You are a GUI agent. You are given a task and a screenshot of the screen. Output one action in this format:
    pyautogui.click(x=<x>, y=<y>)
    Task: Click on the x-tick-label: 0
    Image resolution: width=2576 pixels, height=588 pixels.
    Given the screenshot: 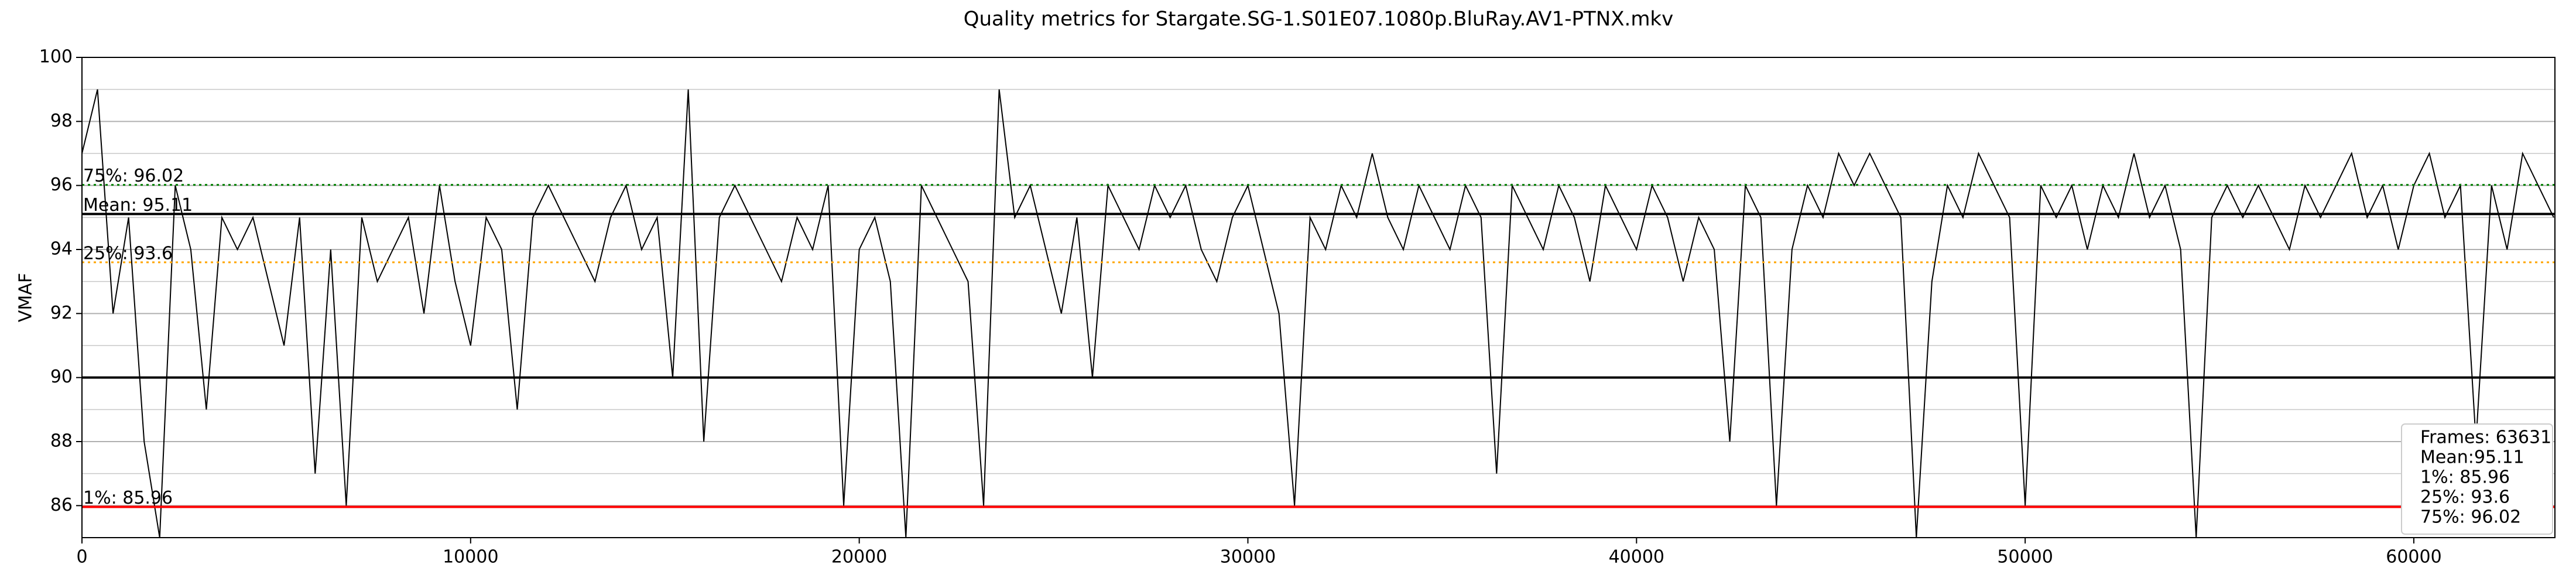 What is the action you would take?
    pyautogui.click(x=81, y=557)
    